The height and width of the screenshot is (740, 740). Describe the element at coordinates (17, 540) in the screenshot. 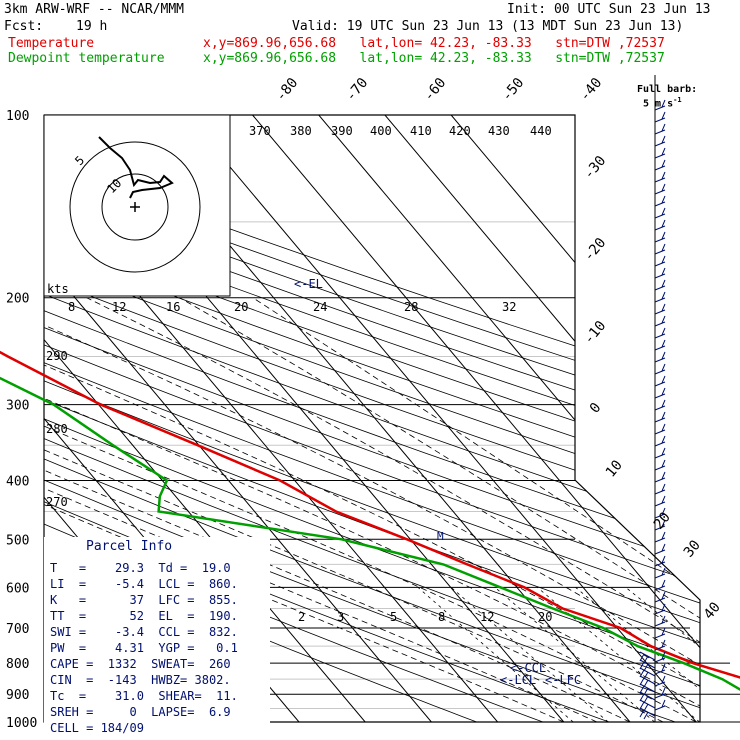

I see `pressure-label: 500` at that location.